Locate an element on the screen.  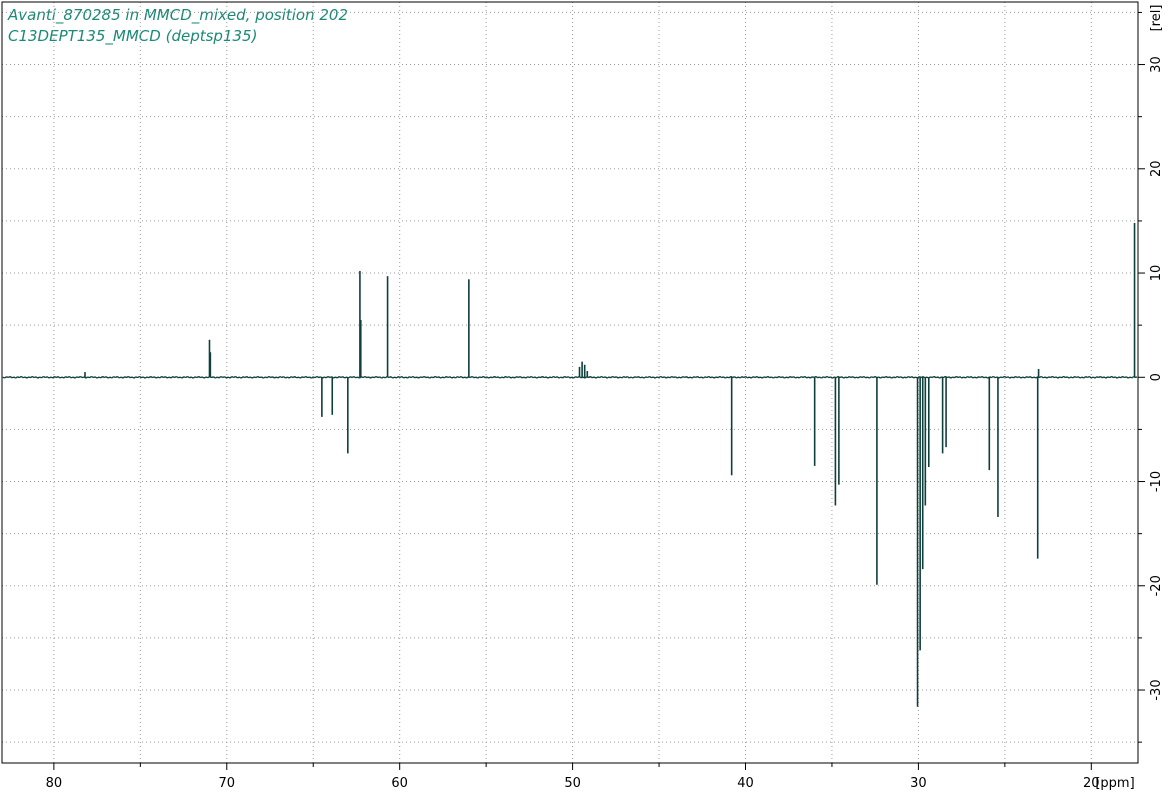
y-tick-label: -30 is located at coordinates (1156, 689).